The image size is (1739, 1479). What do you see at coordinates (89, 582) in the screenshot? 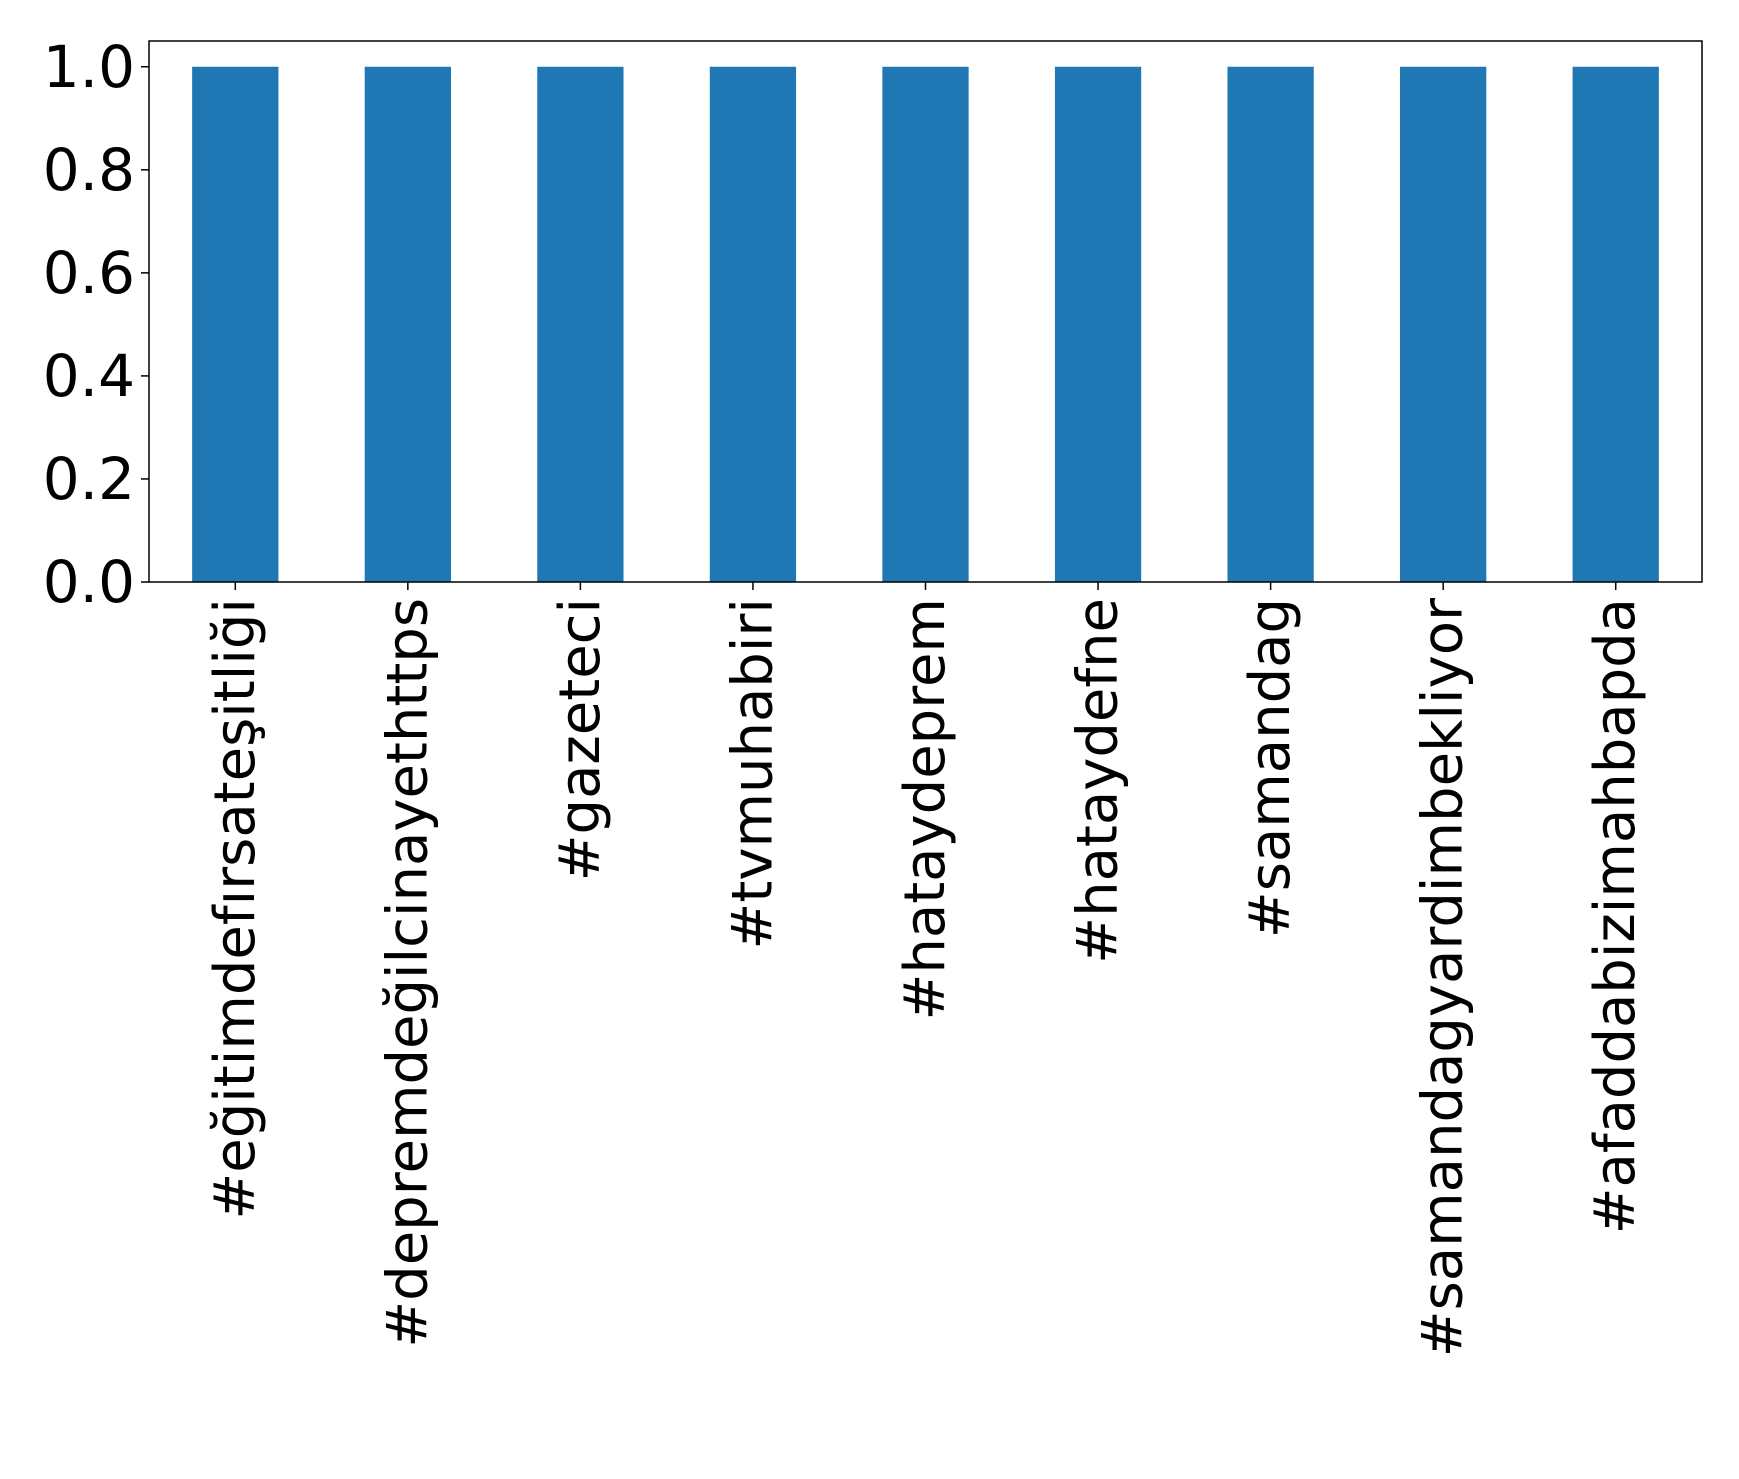
I see `y-tick-label-0: 0.0` at bounding box center [89, 582].